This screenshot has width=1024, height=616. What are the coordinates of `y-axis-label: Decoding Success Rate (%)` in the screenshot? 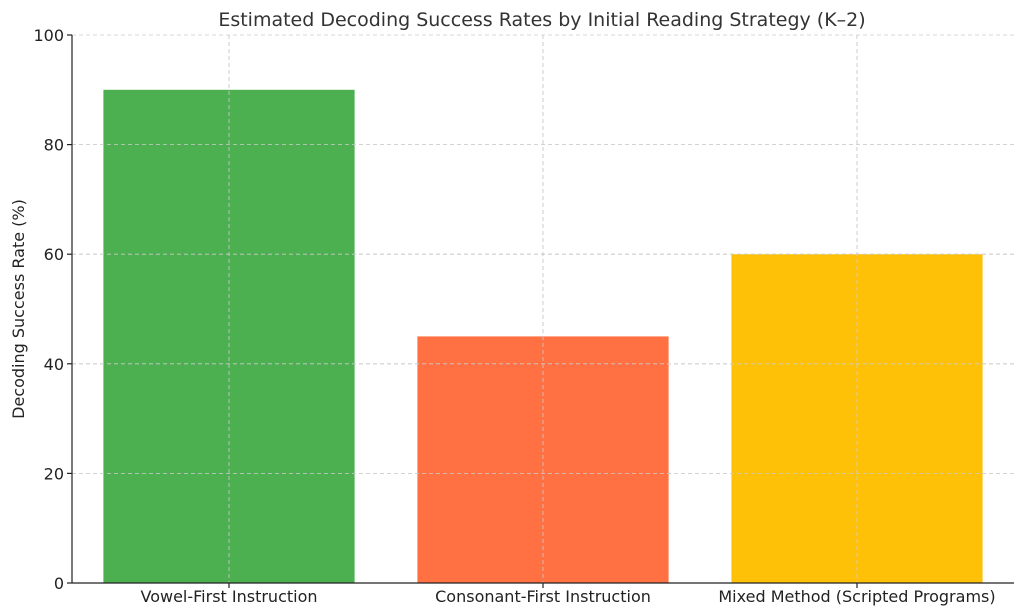 It's located at (18, 309).